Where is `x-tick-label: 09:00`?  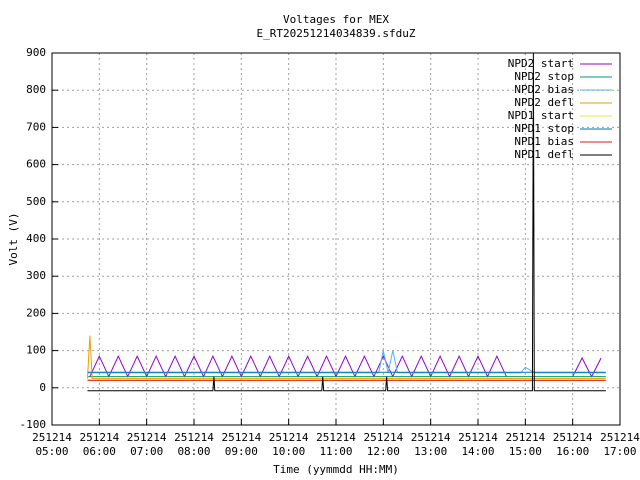
x-tick-label: 09:00 is located at coordinates (241, 451).